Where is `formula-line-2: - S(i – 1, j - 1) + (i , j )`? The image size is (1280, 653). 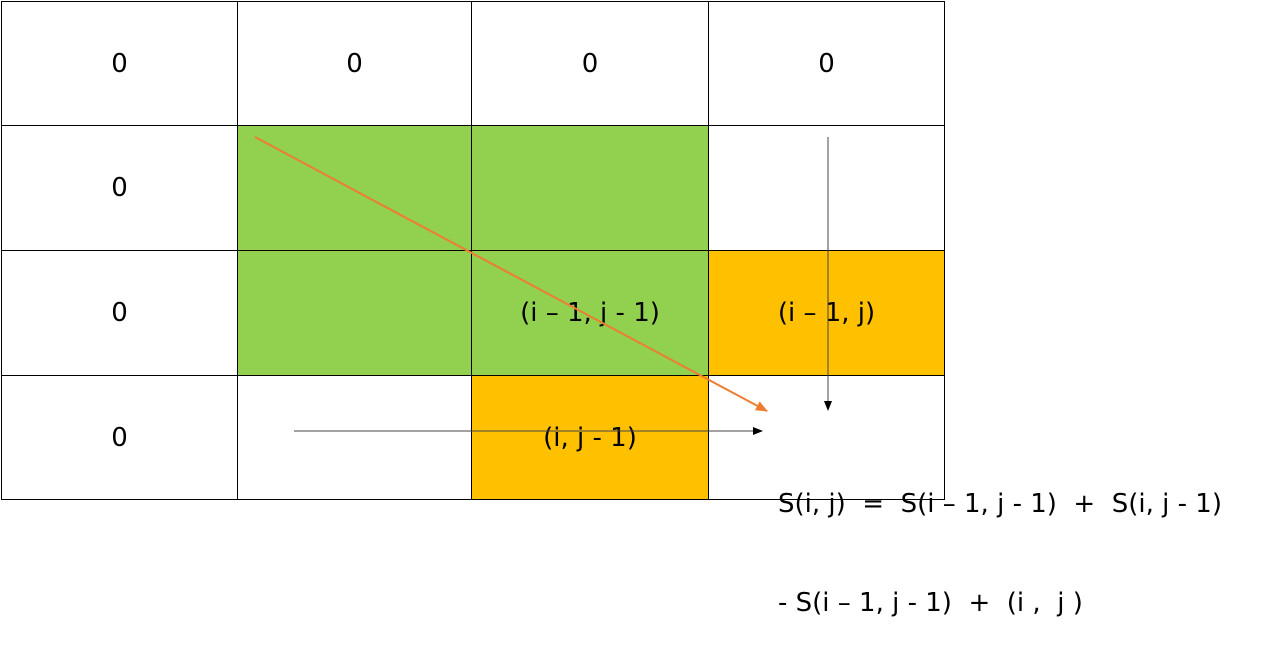
formula-line-2: - S(i – 1, j - 1) + (i , j ) is located at coordinates (930, 603).